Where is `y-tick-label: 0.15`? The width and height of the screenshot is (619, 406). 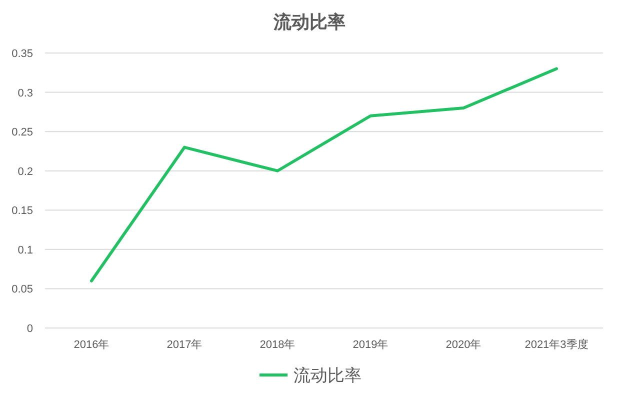
y-tick-label: 0.15 is located at coordinates (22, 211).